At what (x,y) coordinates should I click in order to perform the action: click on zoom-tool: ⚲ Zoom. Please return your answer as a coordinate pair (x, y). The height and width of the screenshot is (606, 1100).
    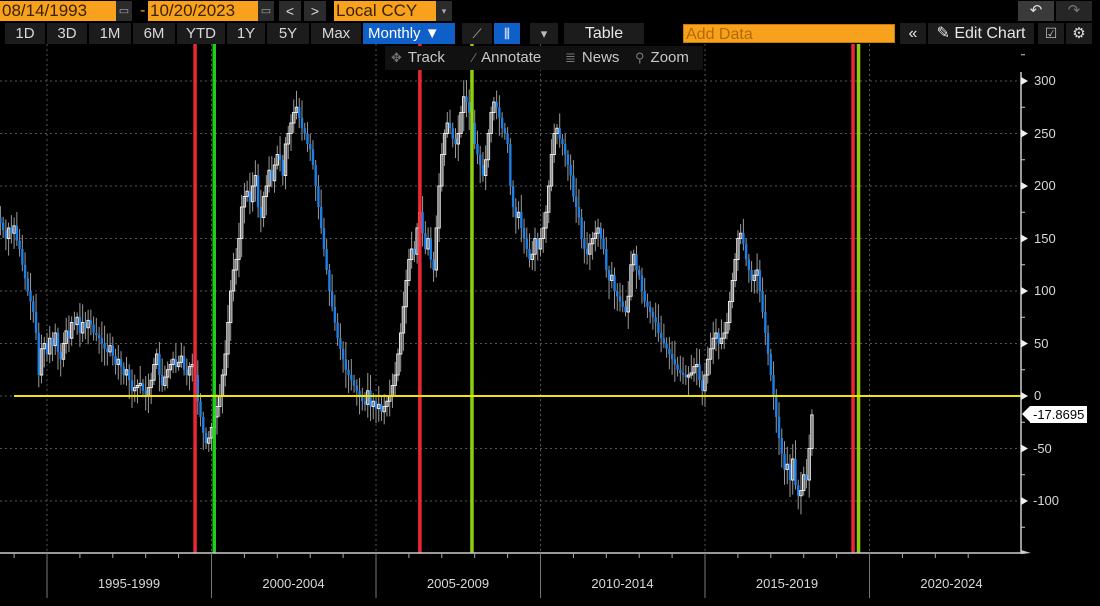
    Looking at the image, I should click on (662, 58).